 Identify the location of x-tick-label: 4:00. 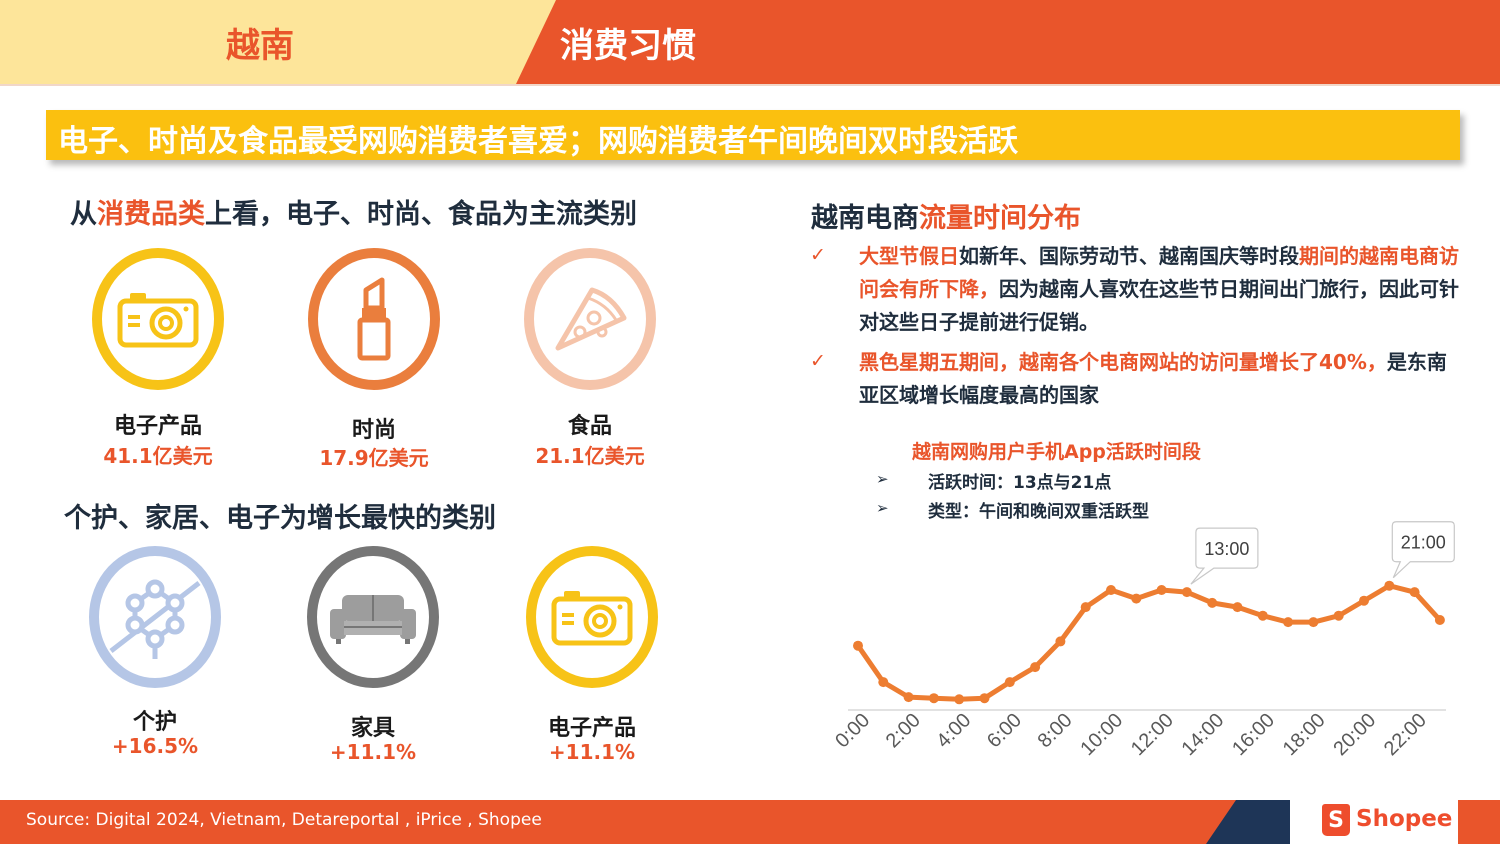
(953, 730).